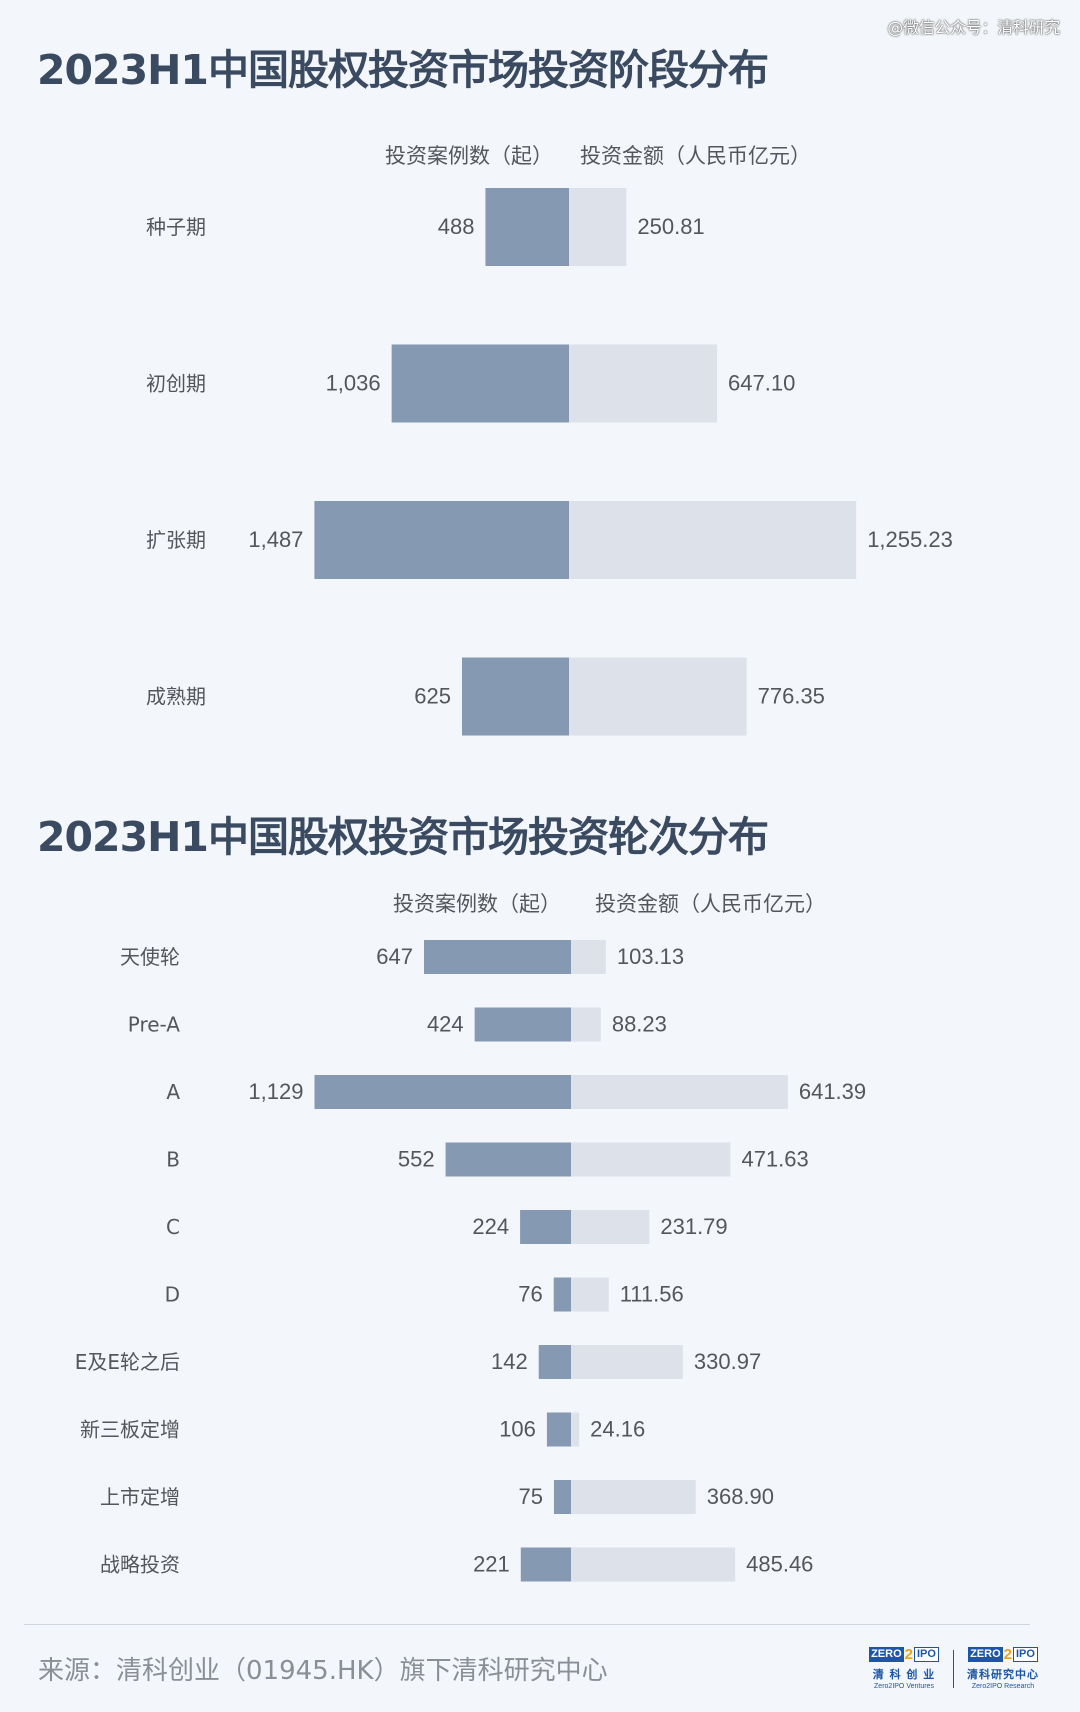  What do you see at coordinates (491, 1564) in the screenshot?
I see `count-label-cat-9: 221` at bounding box center [491, 1564].